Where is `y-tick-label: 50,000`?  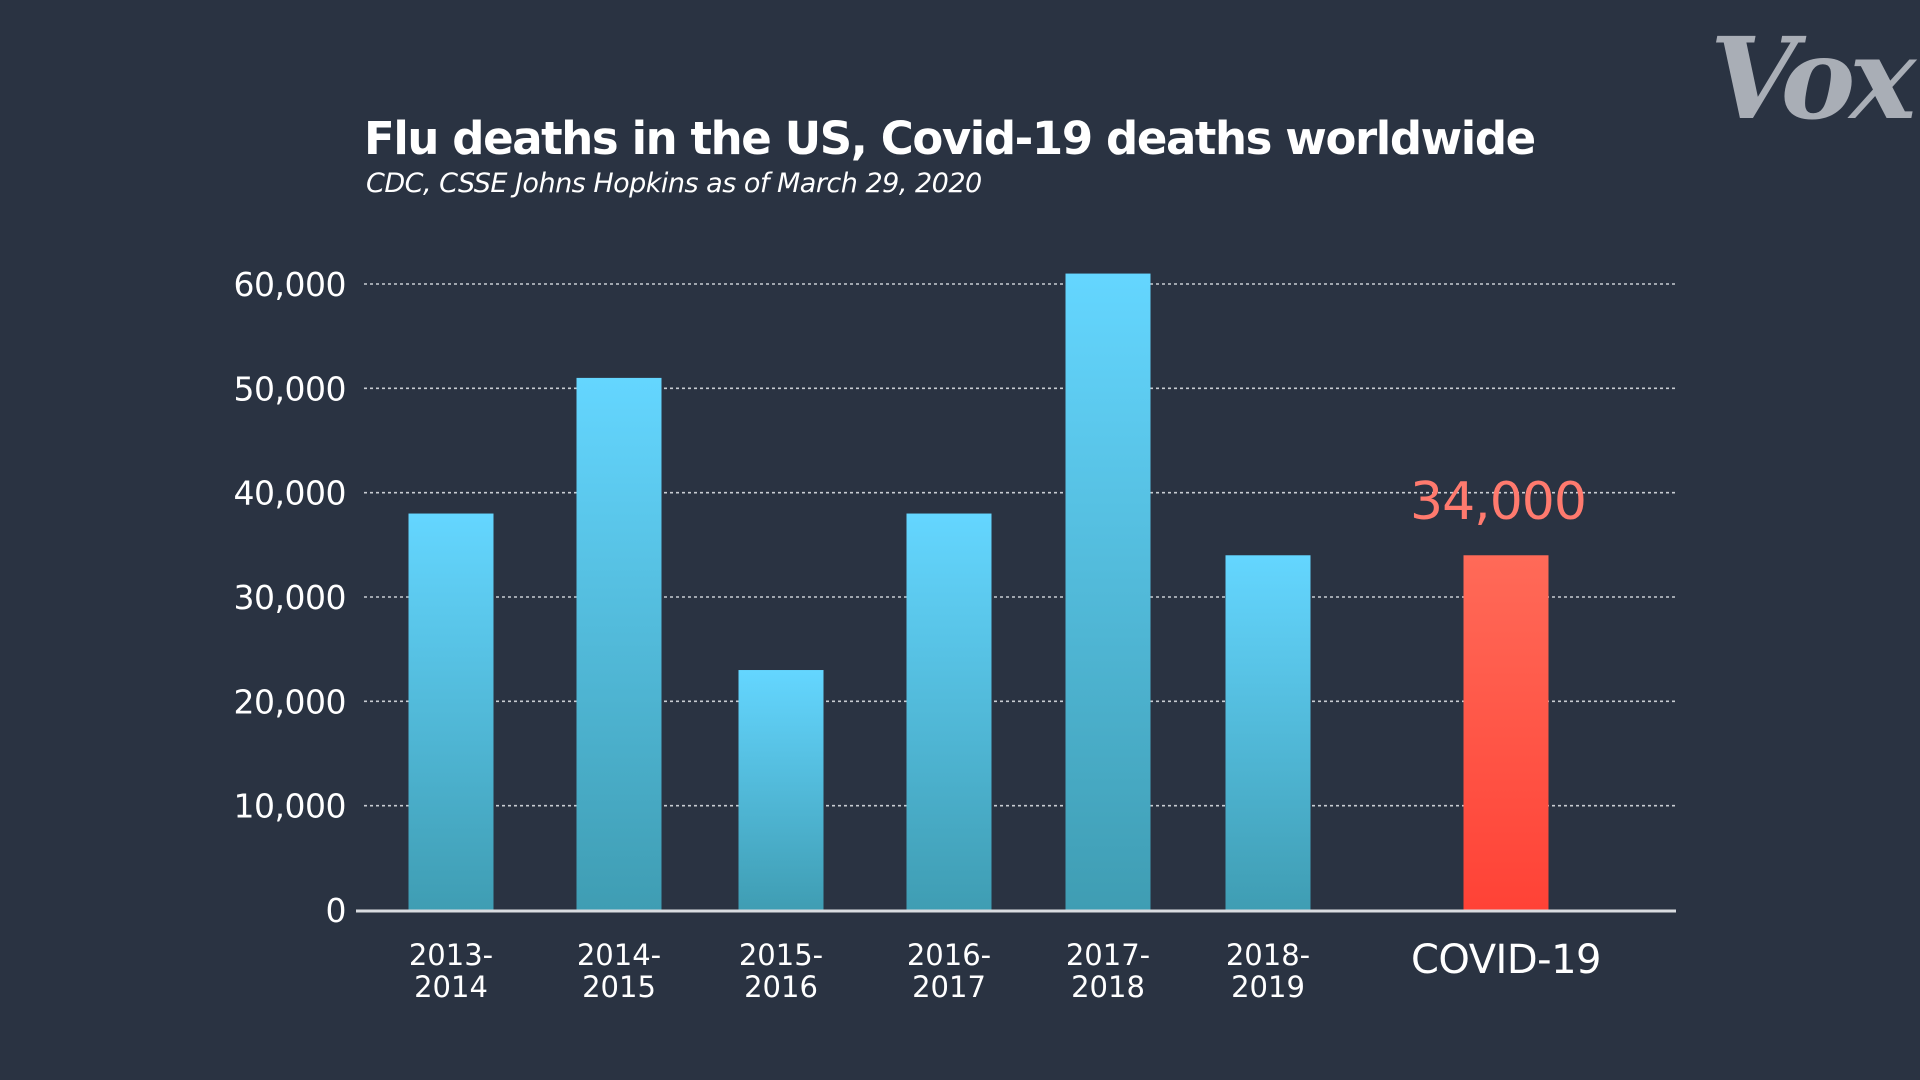
y-tick-label: 50,000 is located at coordinates (290, 388).